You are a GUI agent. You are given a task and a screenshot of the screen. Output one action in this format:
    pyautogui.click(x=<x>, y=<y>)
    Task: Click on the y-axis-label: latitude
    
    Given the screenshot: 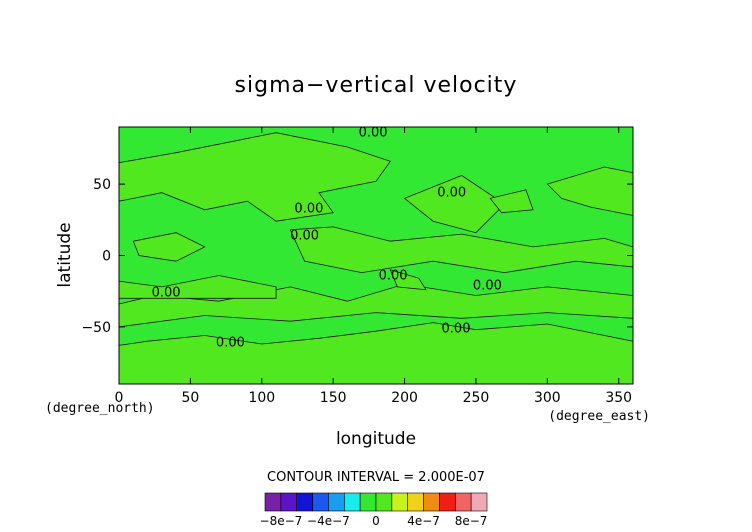 What is the action you would take?
    pyautogui.click(x=65, y=254)
    